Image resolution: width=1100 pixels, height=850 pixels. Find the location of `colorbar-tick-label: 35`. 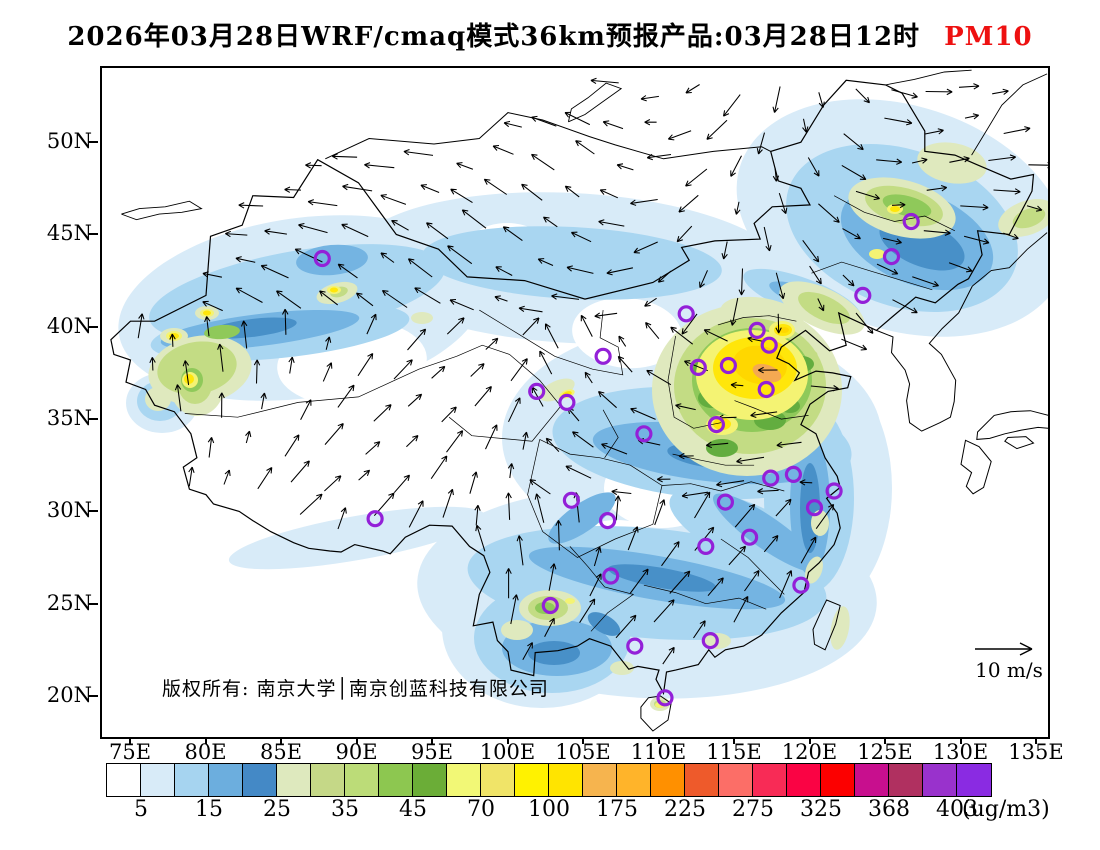

colorbar-tick-label: 35 is located at coordinates (345, 809).